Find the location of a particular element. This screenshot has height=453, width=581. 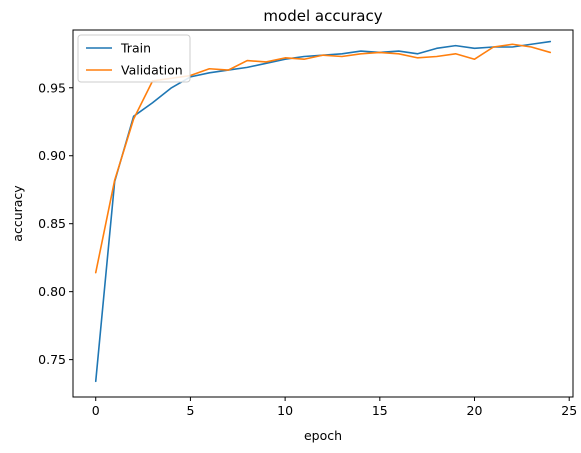

x-tick-label: 25 is located at coordinates (569, 410).